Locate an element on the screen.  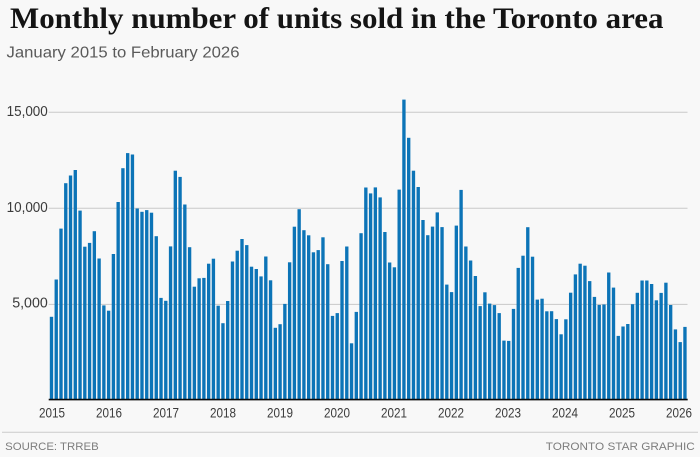
svg-text: 2023 is located at coordinates (508, 412).